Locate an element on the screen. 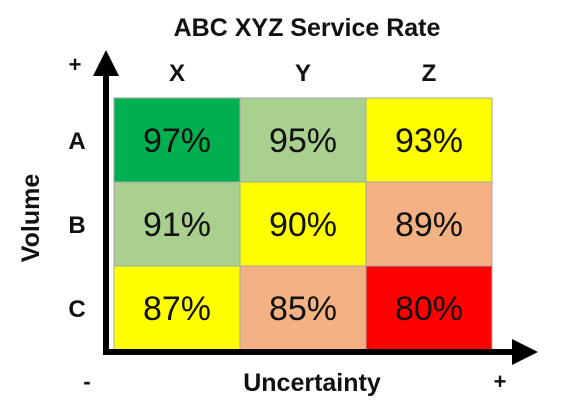  x-axis-label: Uncertainty is located at coordinates (312, 383).